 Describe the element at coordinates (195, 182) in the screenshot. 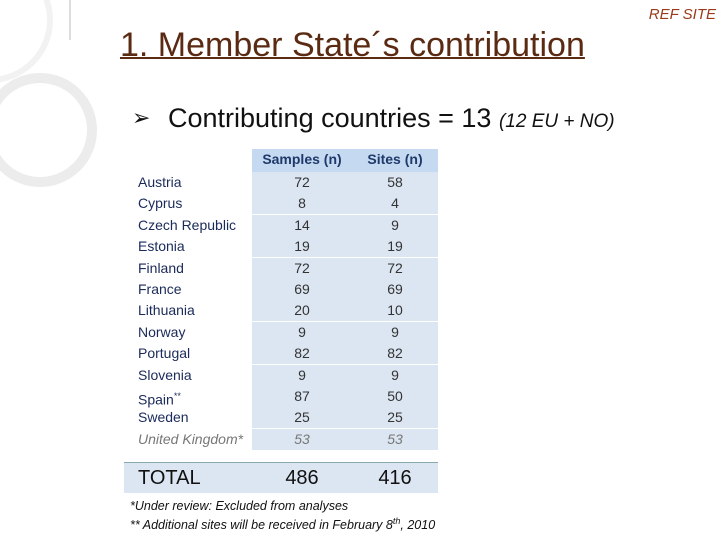

I see `country-cell: Austria` at that location.